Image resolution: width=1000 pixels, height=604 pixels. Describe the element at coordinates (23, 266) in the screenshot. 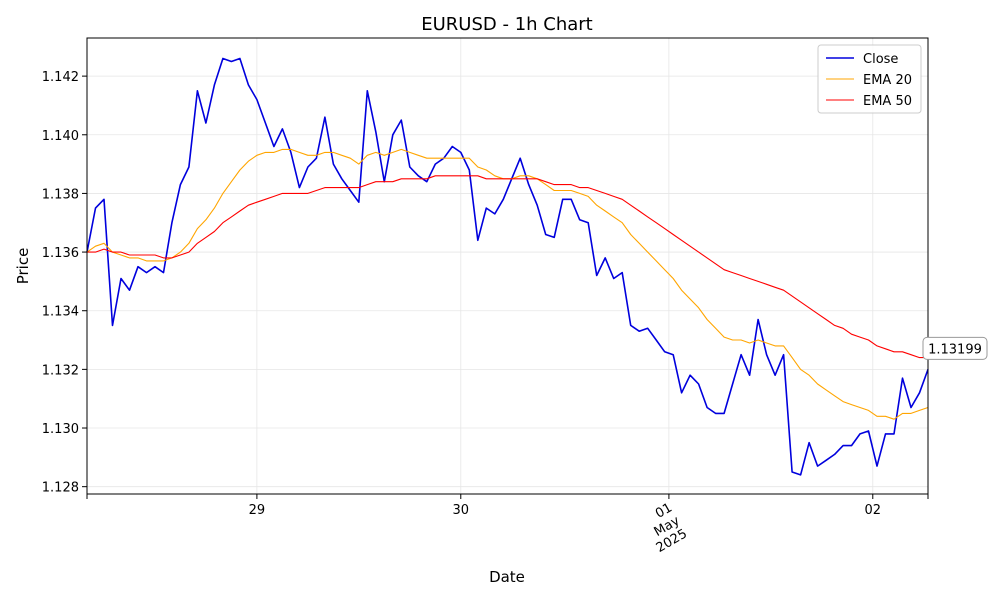

I see `y-axis-label: Price` at that location.